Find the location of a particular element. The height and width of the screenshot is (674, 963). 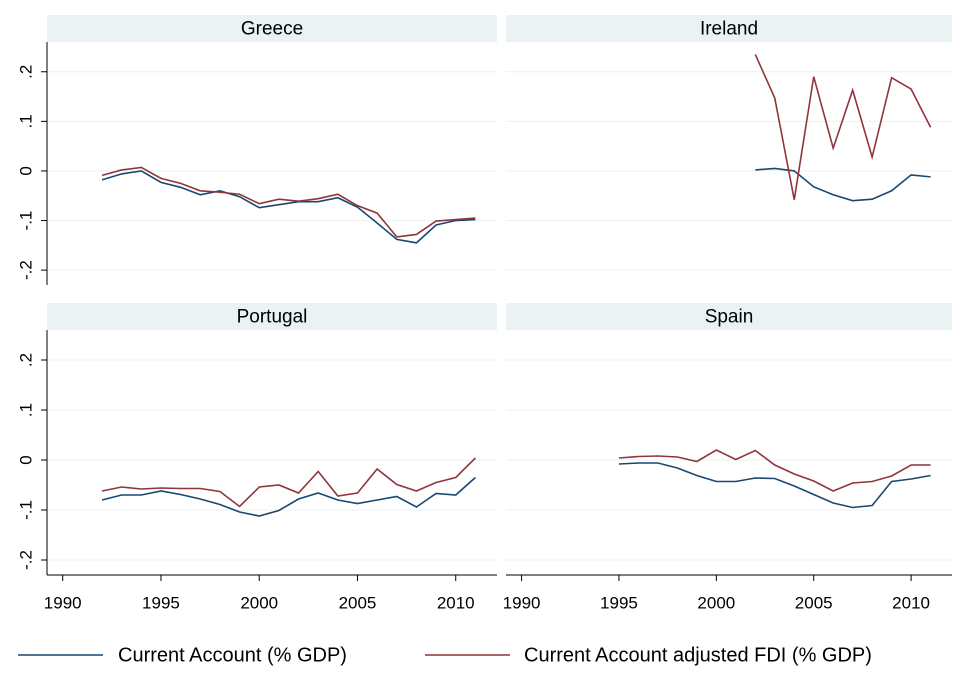

legend-label: Current Account adjusted FDI (% GDP) is located at coordinates (698, 655).